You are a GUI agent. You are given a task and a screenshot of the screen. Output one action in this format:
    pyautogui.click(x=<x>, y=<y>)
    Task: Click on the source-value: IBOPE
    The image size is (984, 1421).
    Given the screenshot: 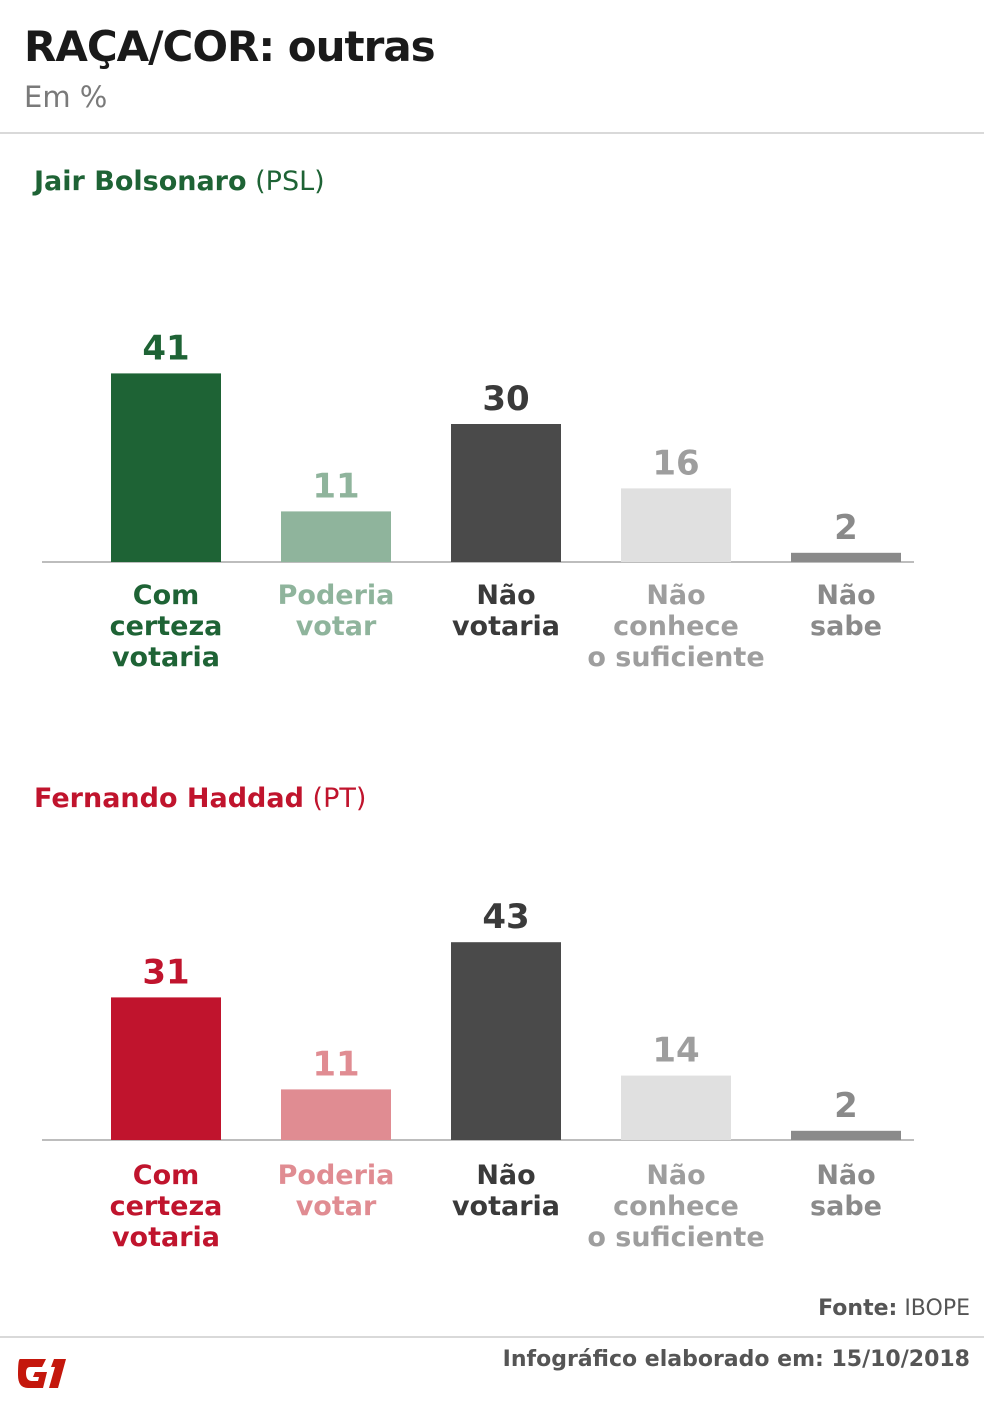 What is the action you would take?
    pyautogui.click(x=937, y=1308)
    